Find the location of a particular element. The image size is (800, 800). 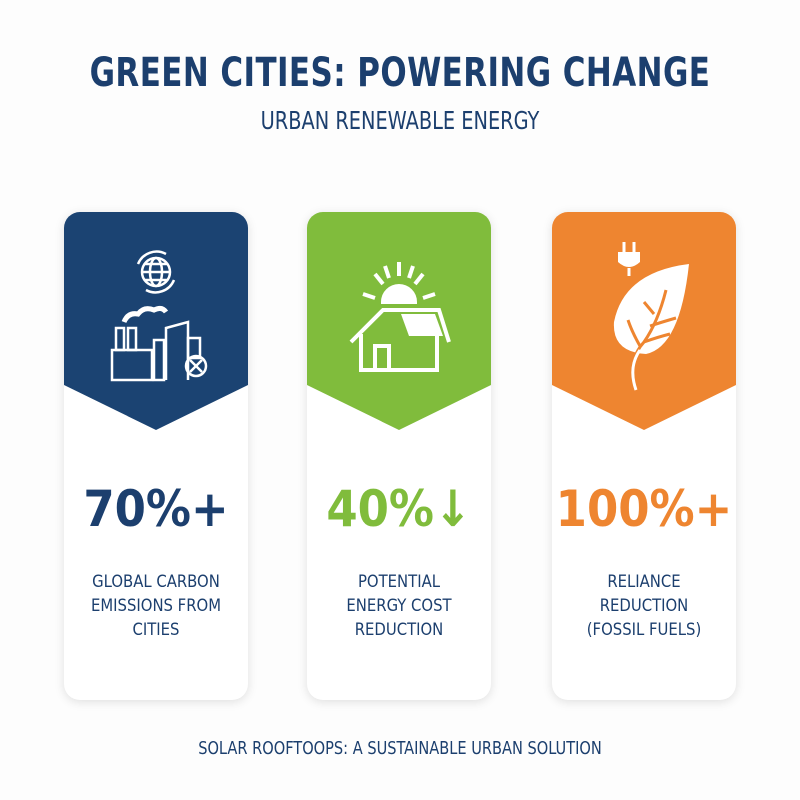

city-emissions-globe-icon is located at coordinates (159, 316).